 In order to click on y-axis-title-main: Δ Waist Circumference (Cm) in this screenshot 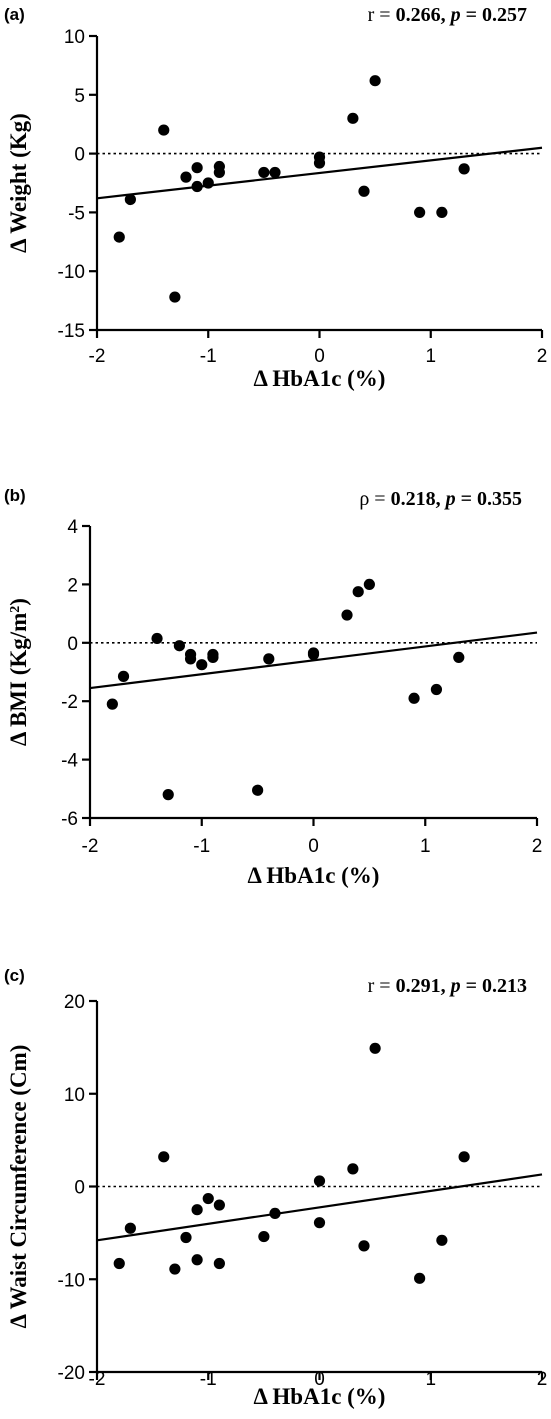, I will do `click(18, 1187)`.